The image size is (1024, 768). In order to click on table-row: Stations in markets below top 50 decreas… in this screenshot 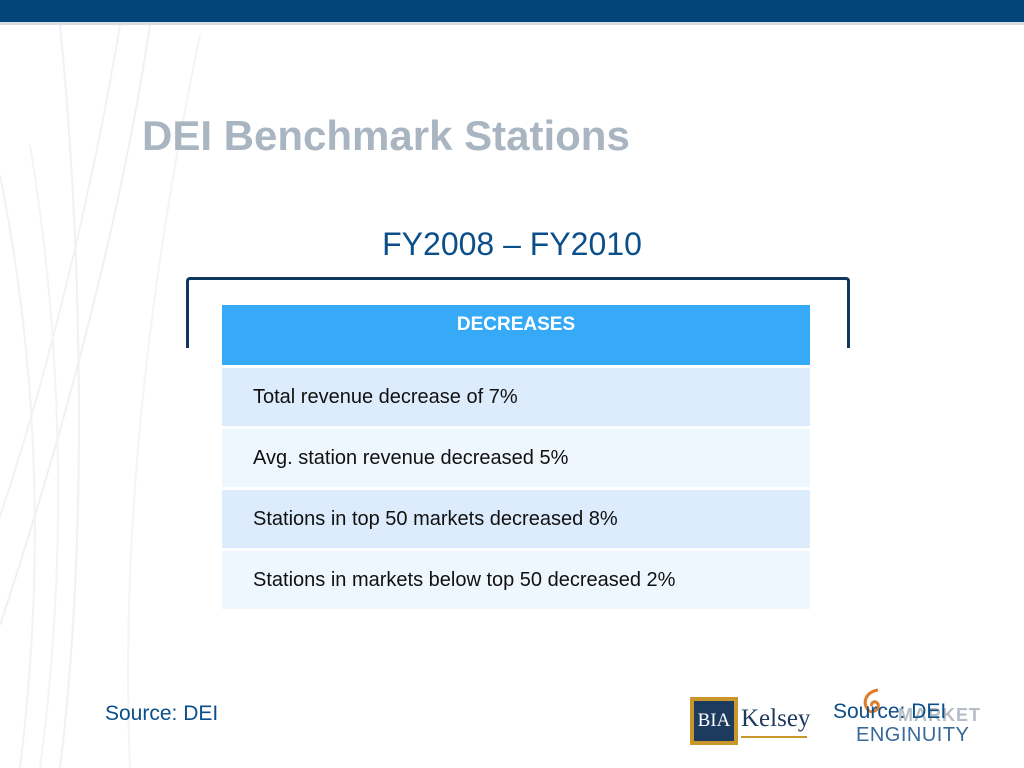, I will do `click(516, 580)`.